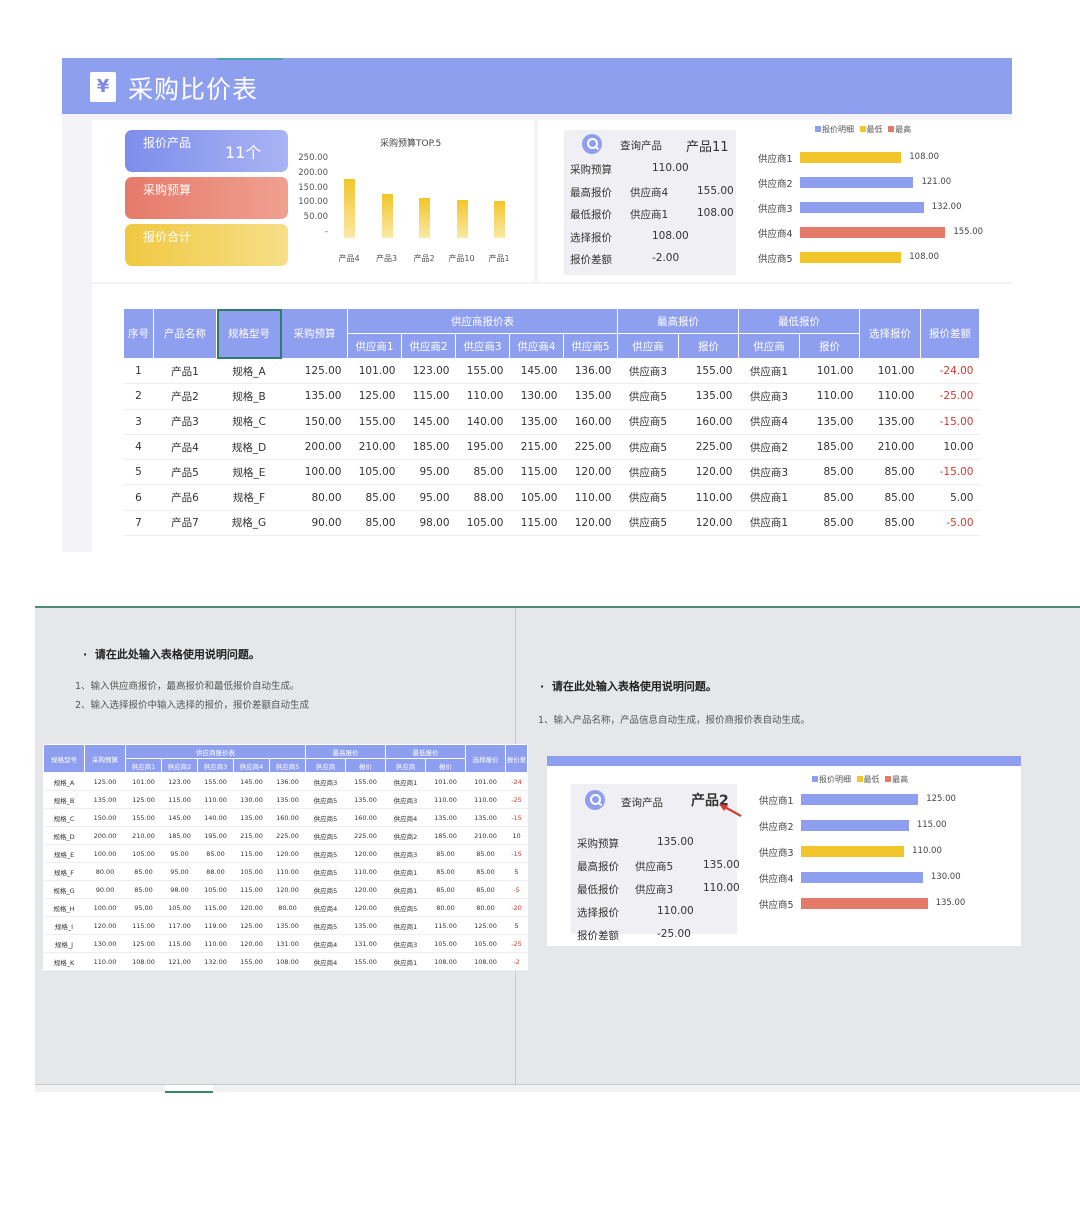 This screenshot has width=1080, height=1210. Describe the element at coordinates (428, 497) in the screenshot. I see `table-cell: 95.00` at that location.